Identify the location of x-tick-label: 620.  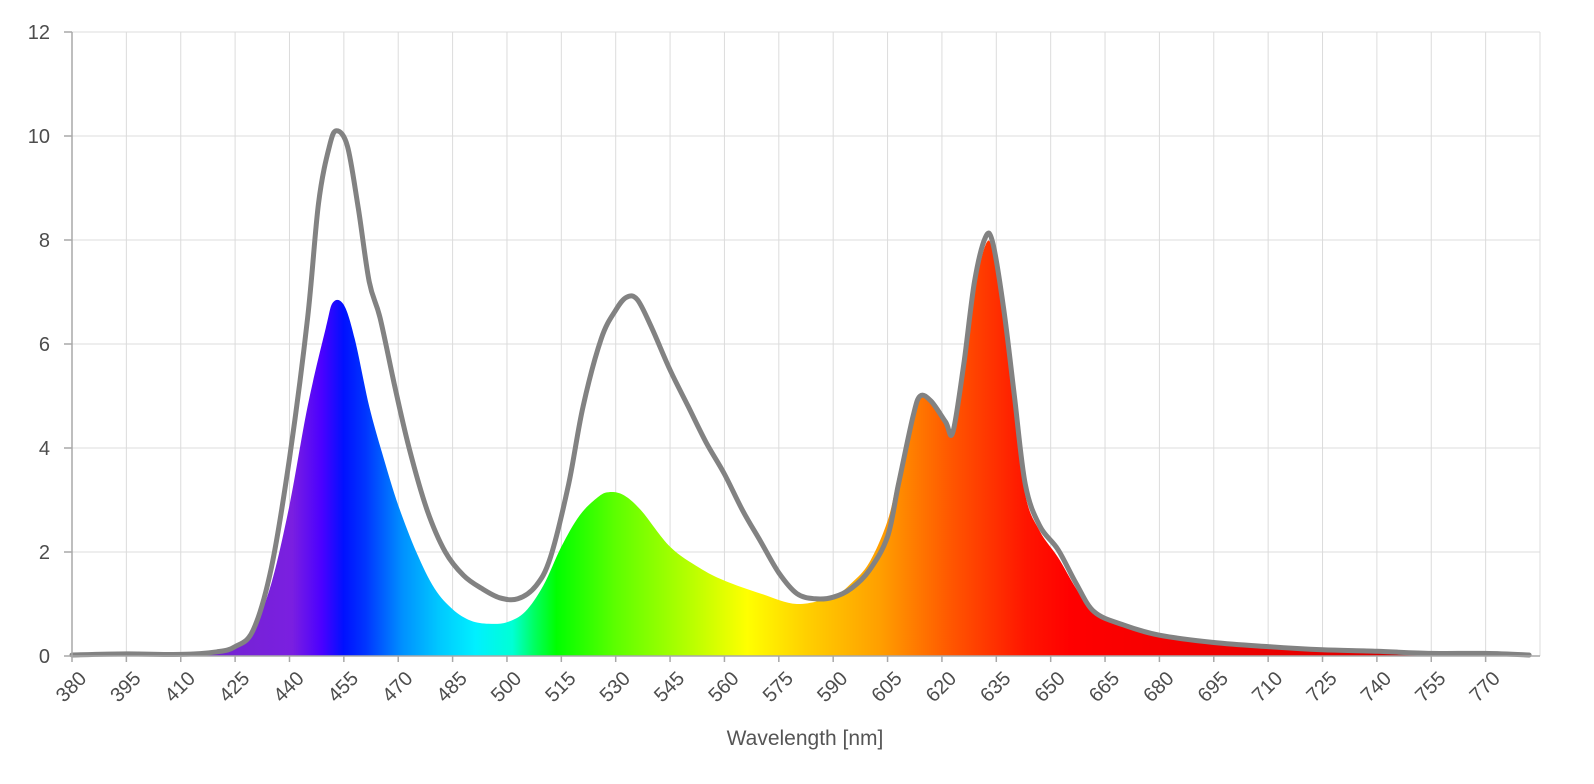
(941, 687).